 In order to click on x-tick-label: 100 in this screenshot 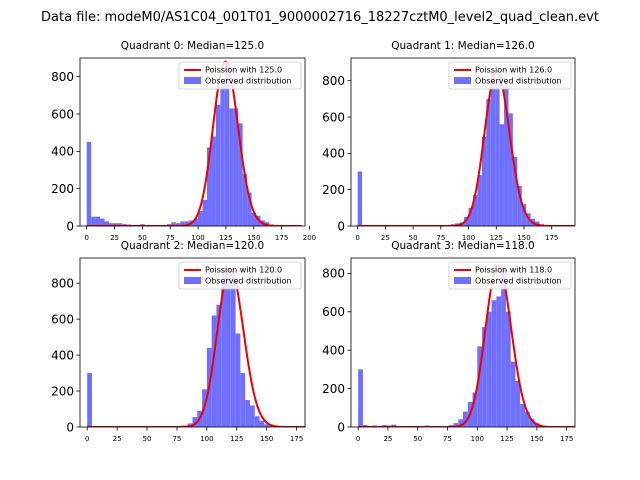, I will do `click(477, 439)`.